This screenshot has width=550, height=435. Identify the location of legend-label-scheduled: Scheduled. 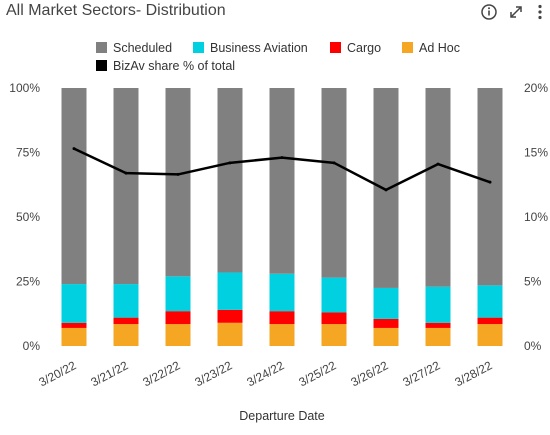
(142, 48).